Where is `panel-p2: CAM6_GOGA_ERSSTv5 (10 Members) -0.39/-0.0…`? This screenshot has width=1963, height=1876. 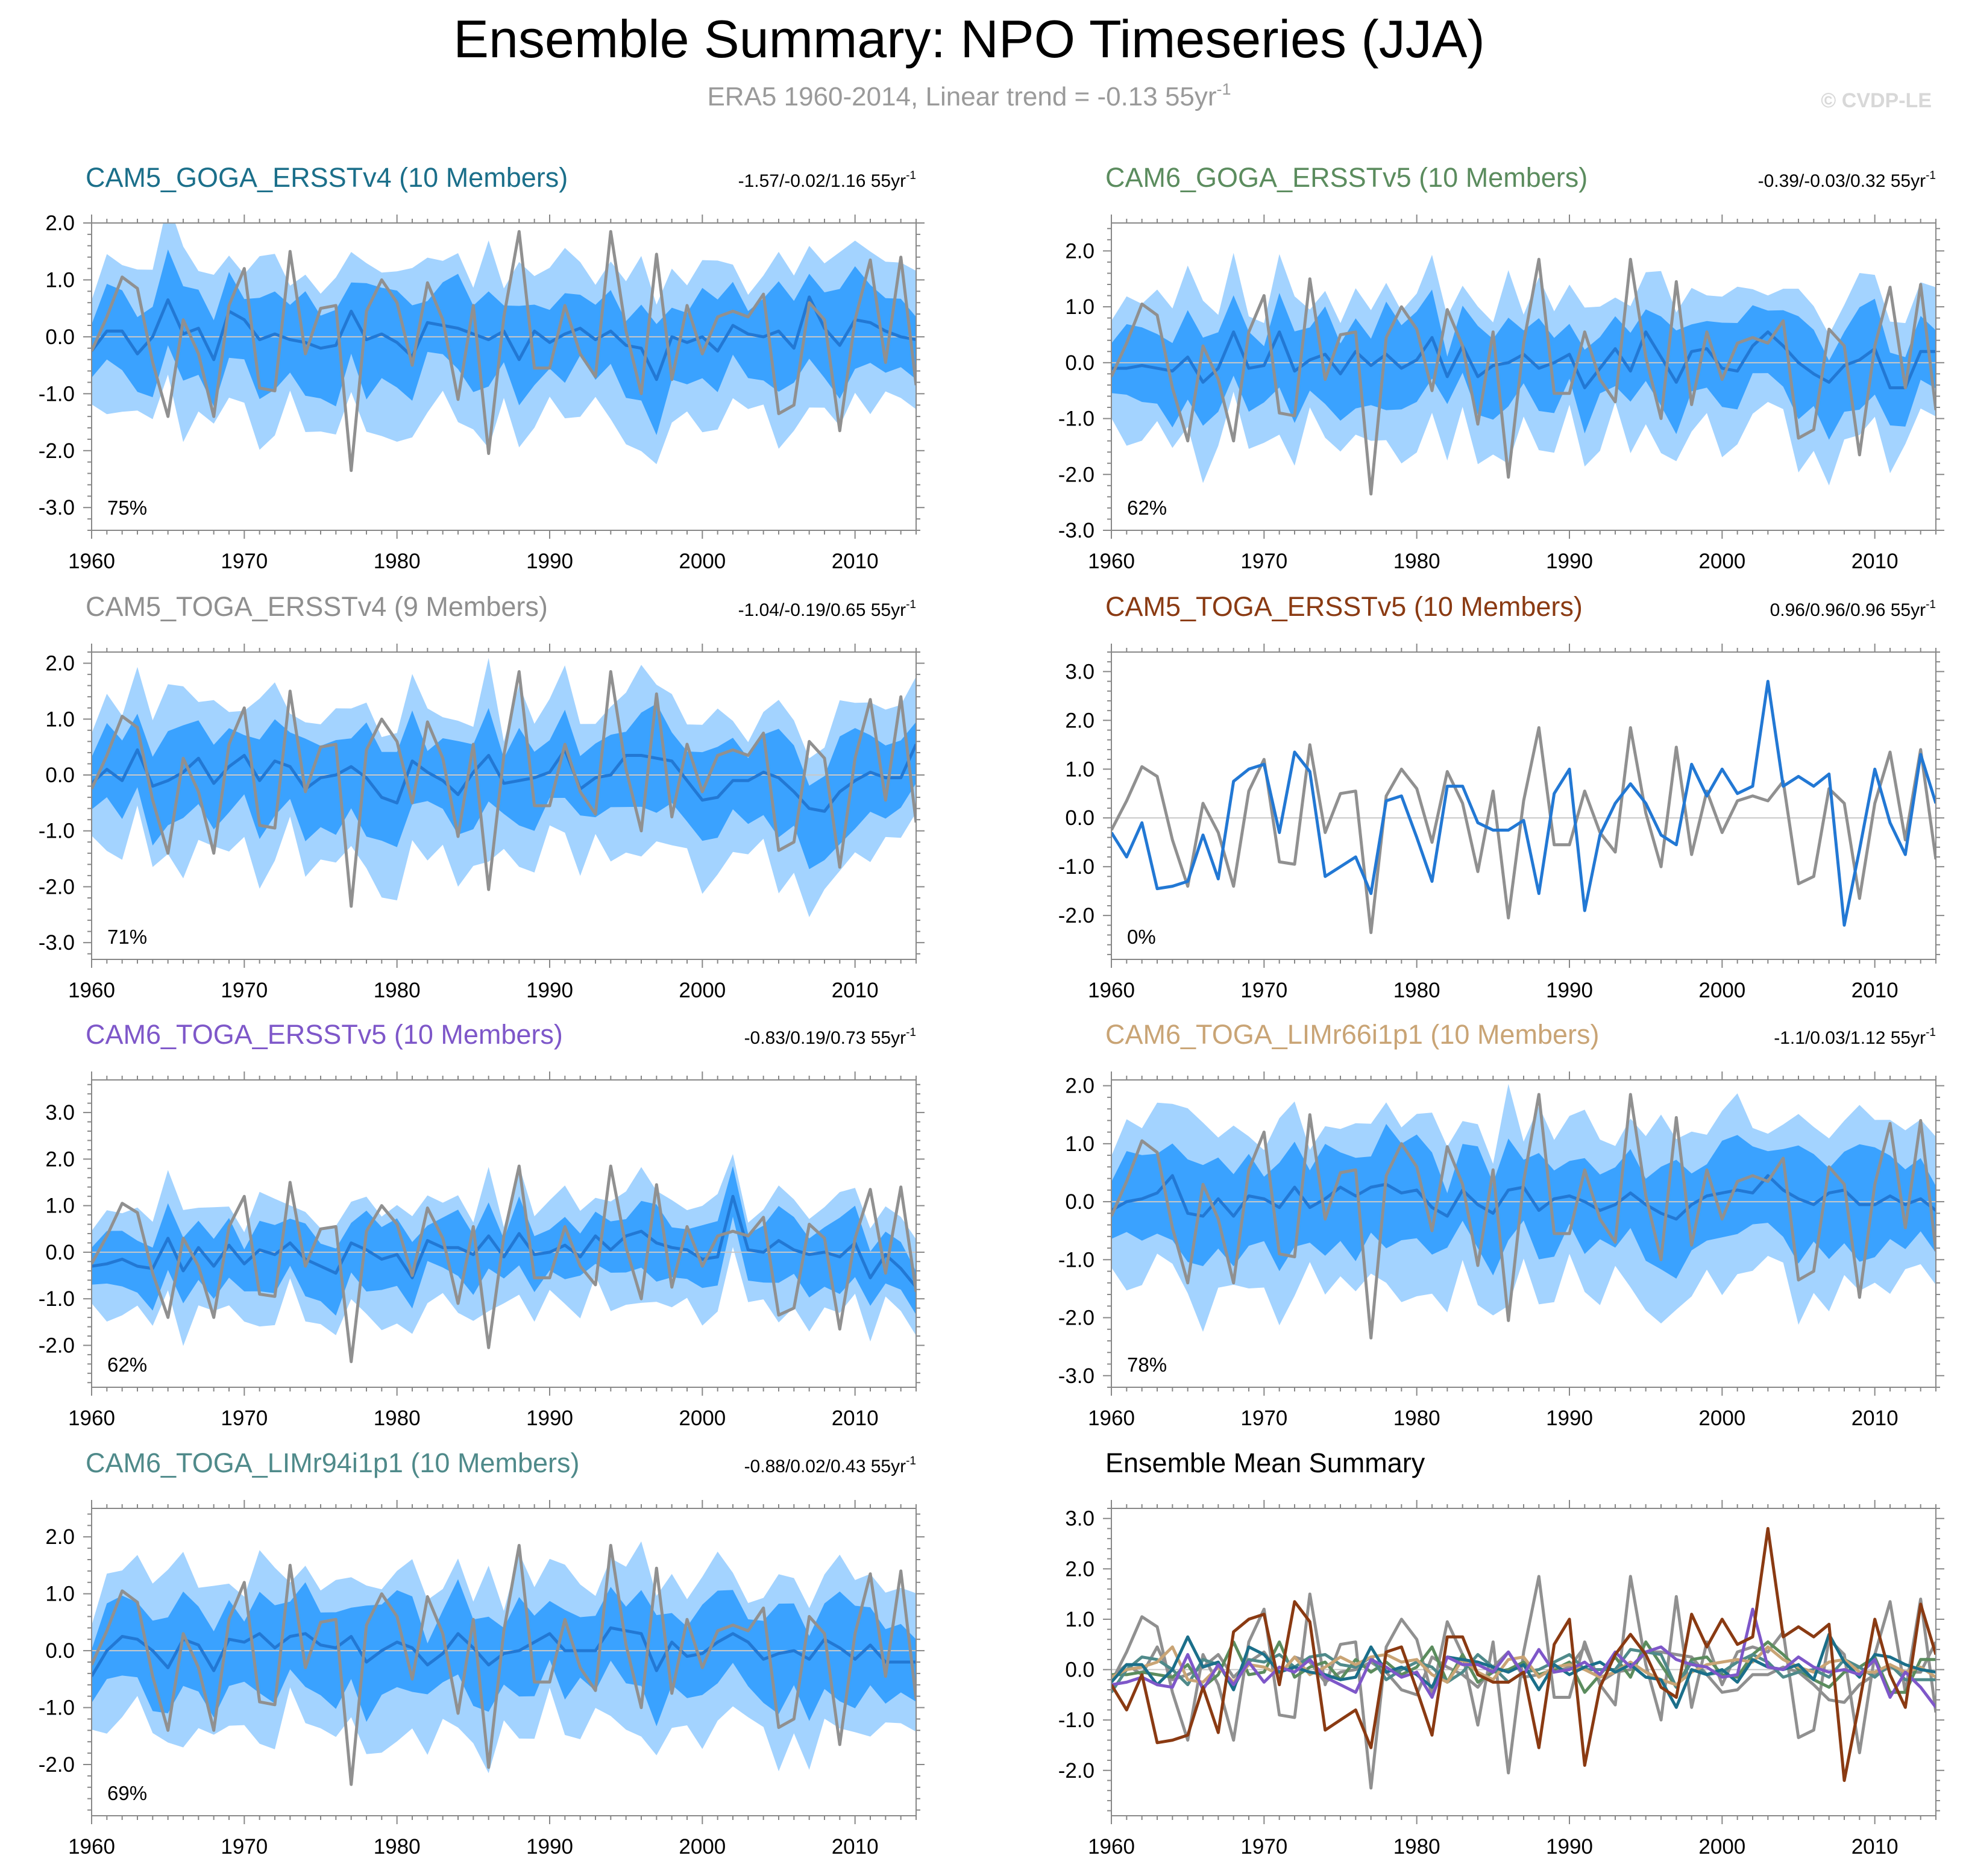 panel-p2: CAM6_GOGA_ERSSTv5 (10 Members) -0.39/-0.0… is located at coordinates (1501, 367).